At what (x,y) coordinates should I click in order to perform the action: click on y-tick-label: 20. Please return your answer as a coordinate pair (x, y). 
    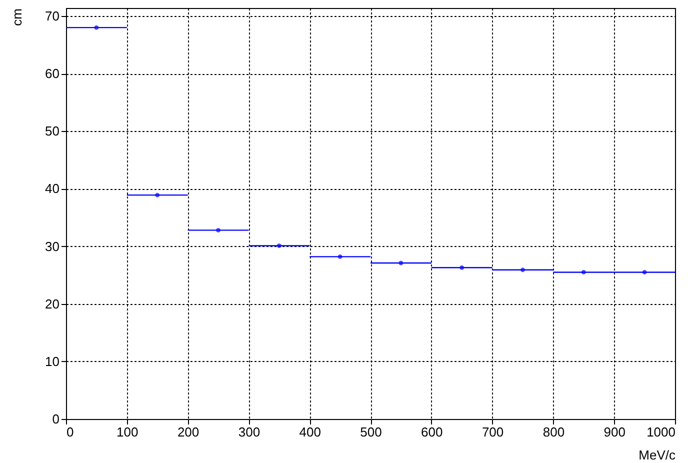
    Looking at the image, I should click on (52, 304).